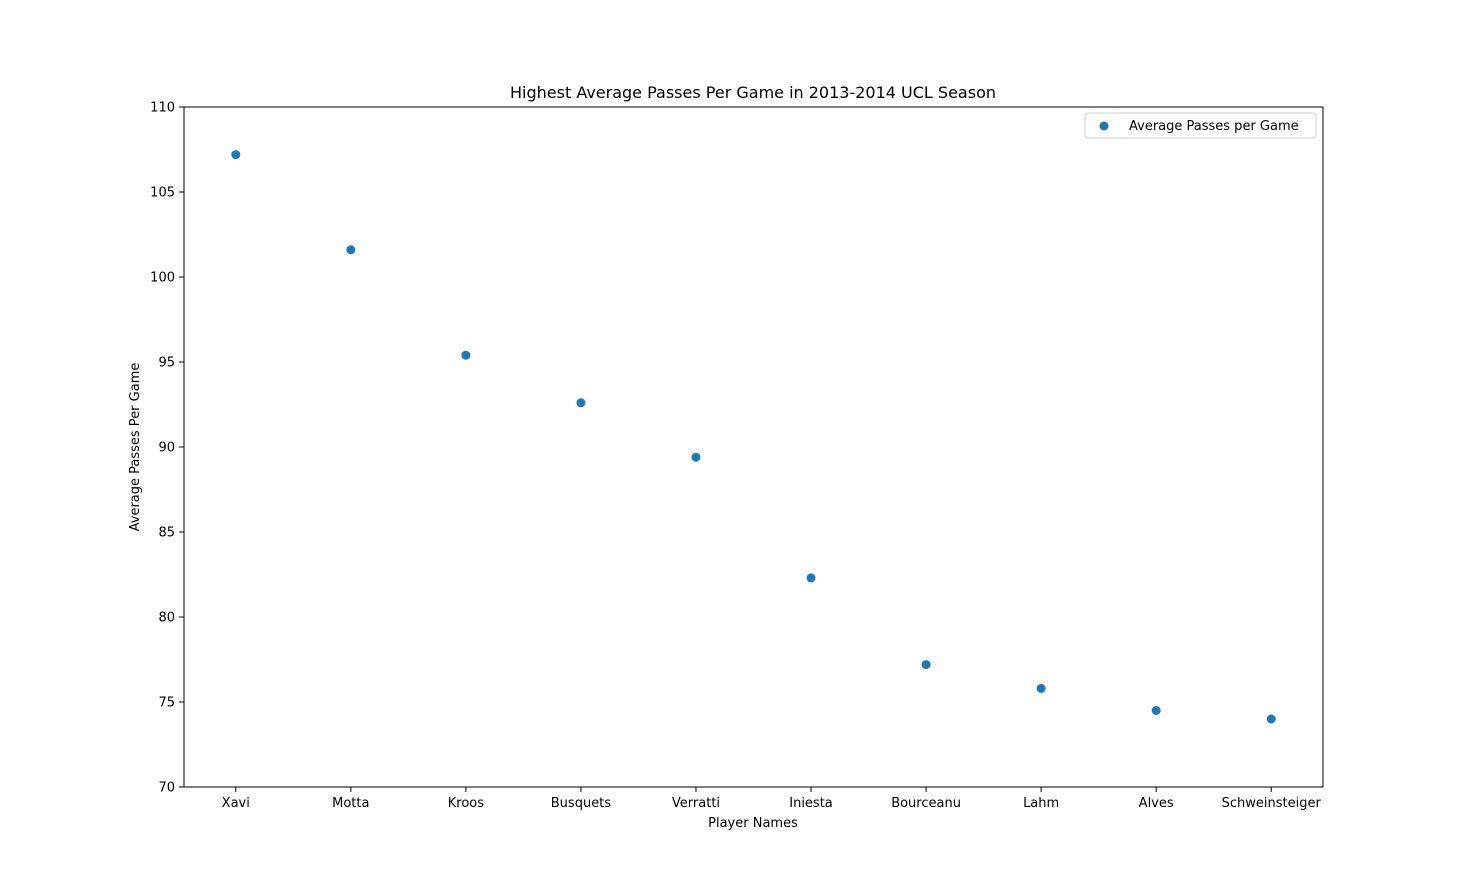 The width and height of the screenshot is (1470, 884). What do you see at coordinates (135, 447) in the screenshot?
I see `y-axis-label: Average Passes Per Game` at bounding box center [135, 447].